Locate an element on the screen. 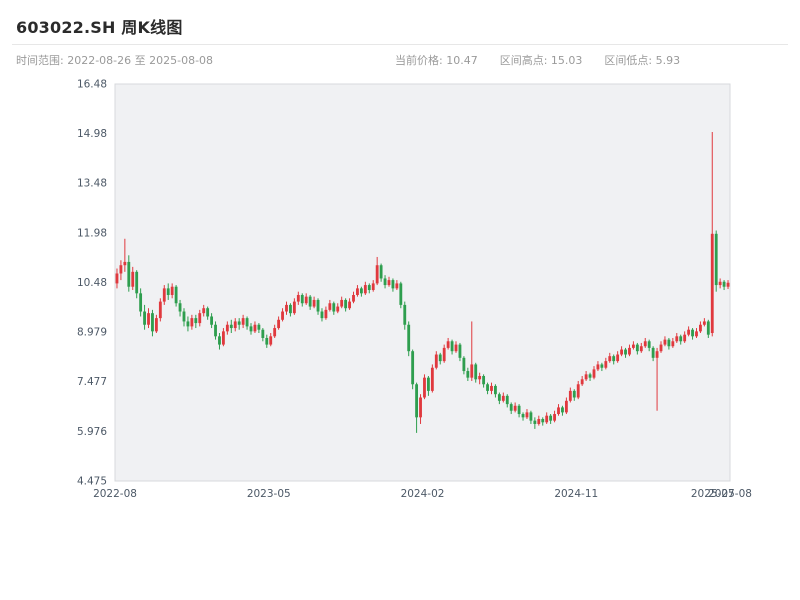 Image resolution: width=800 pixels, height=600 pixels. y-axis-tick: 8.979 is located at coordinates (92, 333).